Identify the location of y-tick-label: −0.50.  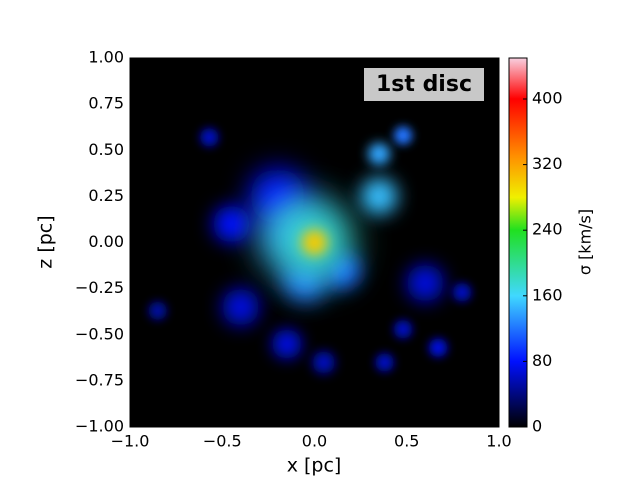
(99, 333).